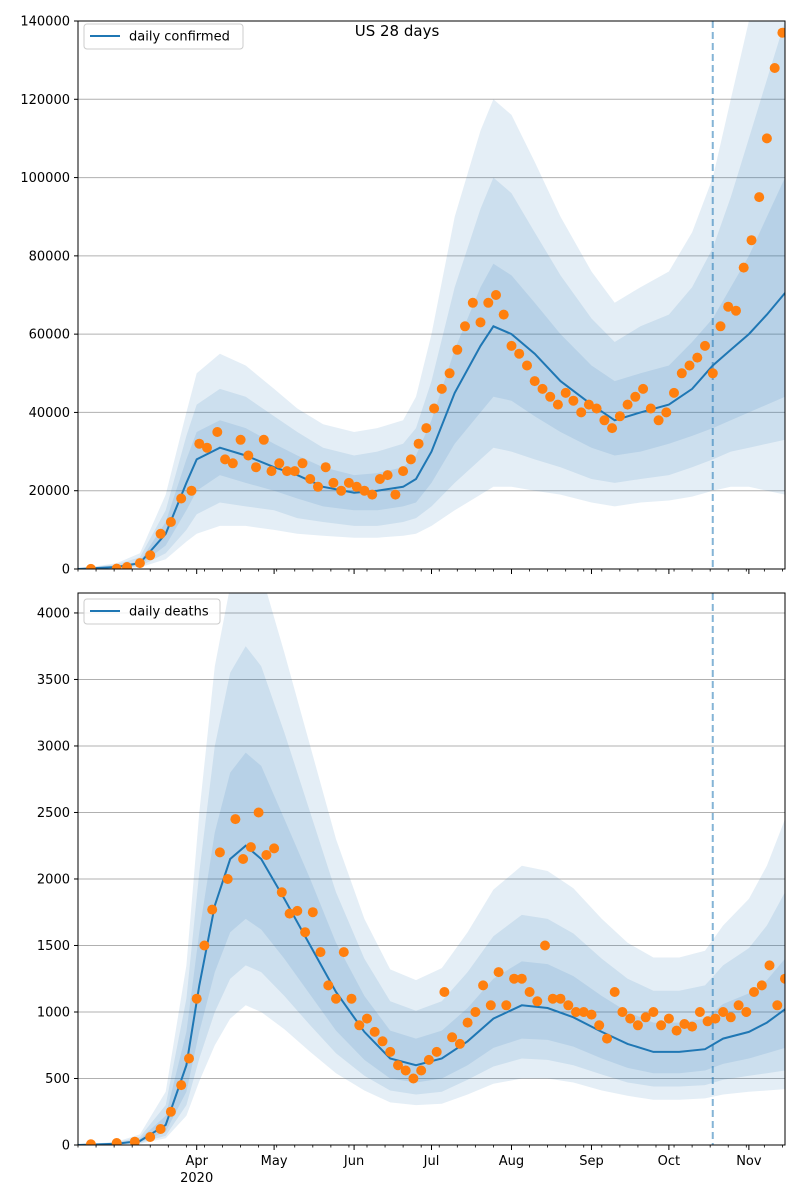 The image size is (800, 1200). Describe the element at coordinates (53, 680) in the screenshot. I see `y-tick-label: 3500` at that location.